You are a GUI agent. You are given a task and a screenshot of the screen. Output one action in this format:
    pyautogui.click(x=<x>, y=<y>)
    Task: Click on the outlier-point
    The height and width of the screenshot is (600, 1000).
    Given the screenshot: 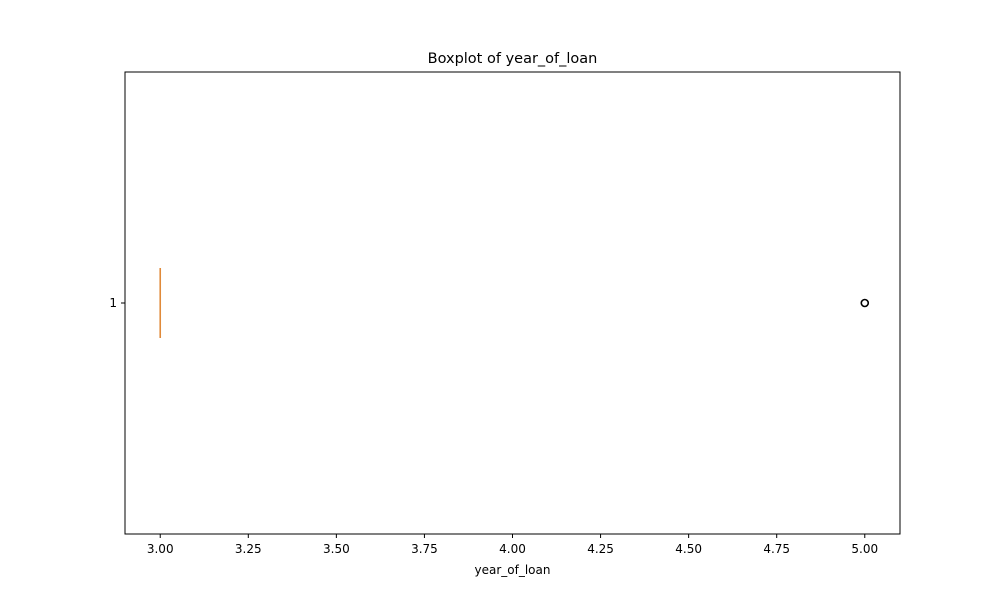 What is the action you would take?
    pyautogui.click(x=865, y=303)
    